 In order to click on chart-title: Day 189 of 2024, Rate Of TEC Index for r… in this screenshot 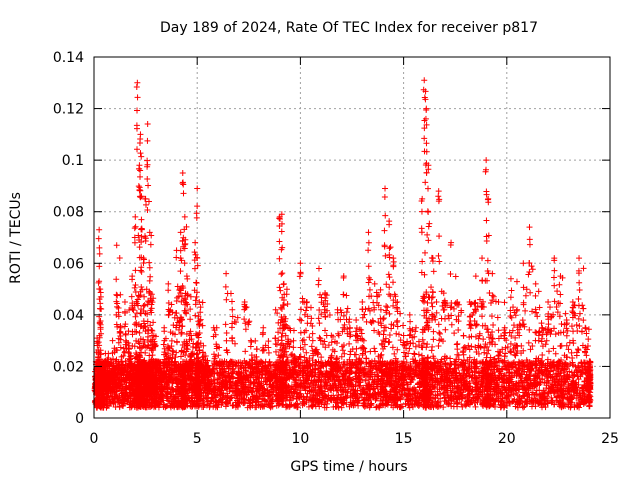, I will do `click(349, 28)`.